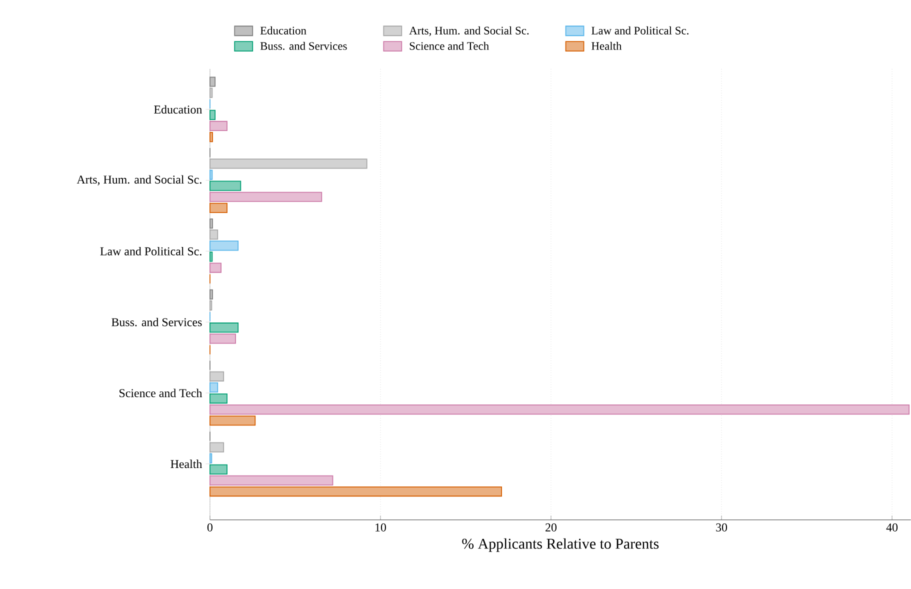 The height and width of the screenshot is (589, 911). Describe the element at coordinates (449, 46) in the screenshot. I see `legend-label: Science and Tech` at that location.